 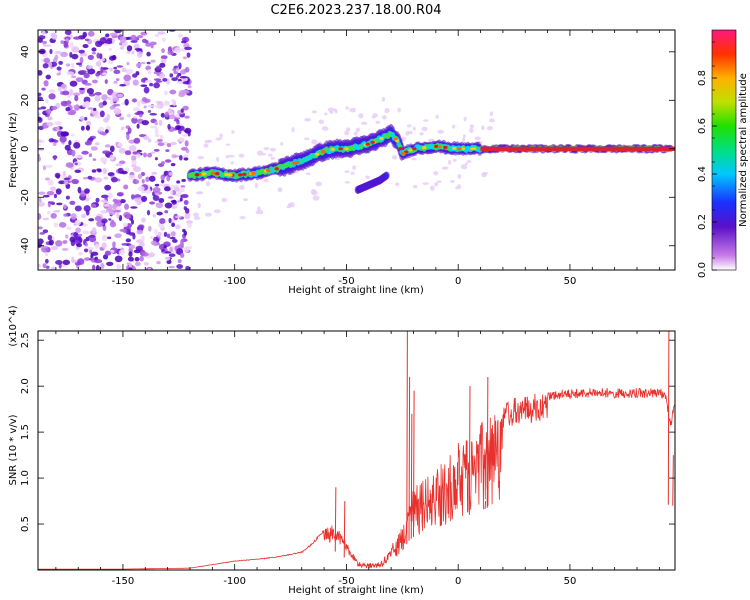 I want to click on colorbar-label: Normalized spectral amplitude, so click(x=743, y=150).